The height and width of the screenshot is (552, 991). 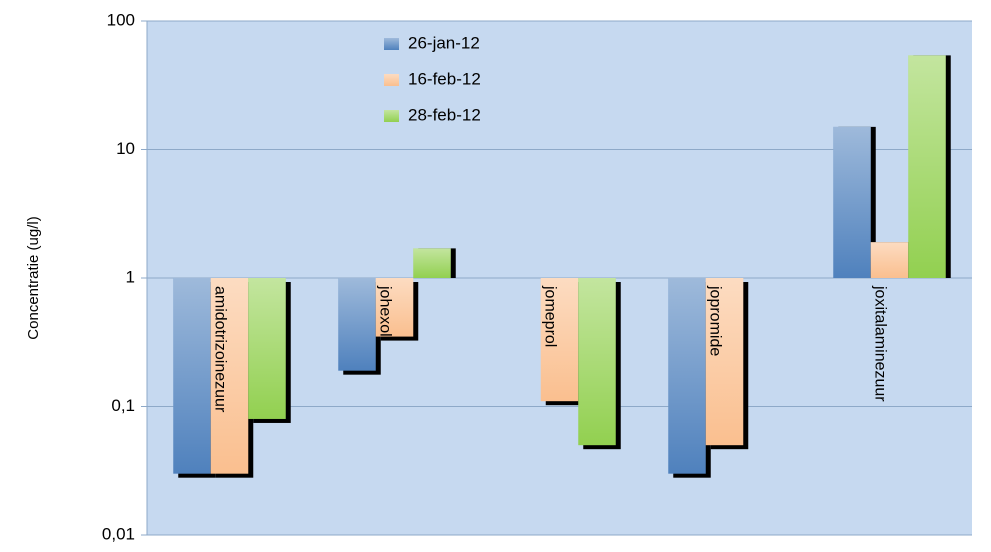 I want to click on category-label: amidotrizoinezuur, so click(x=219, y=349).